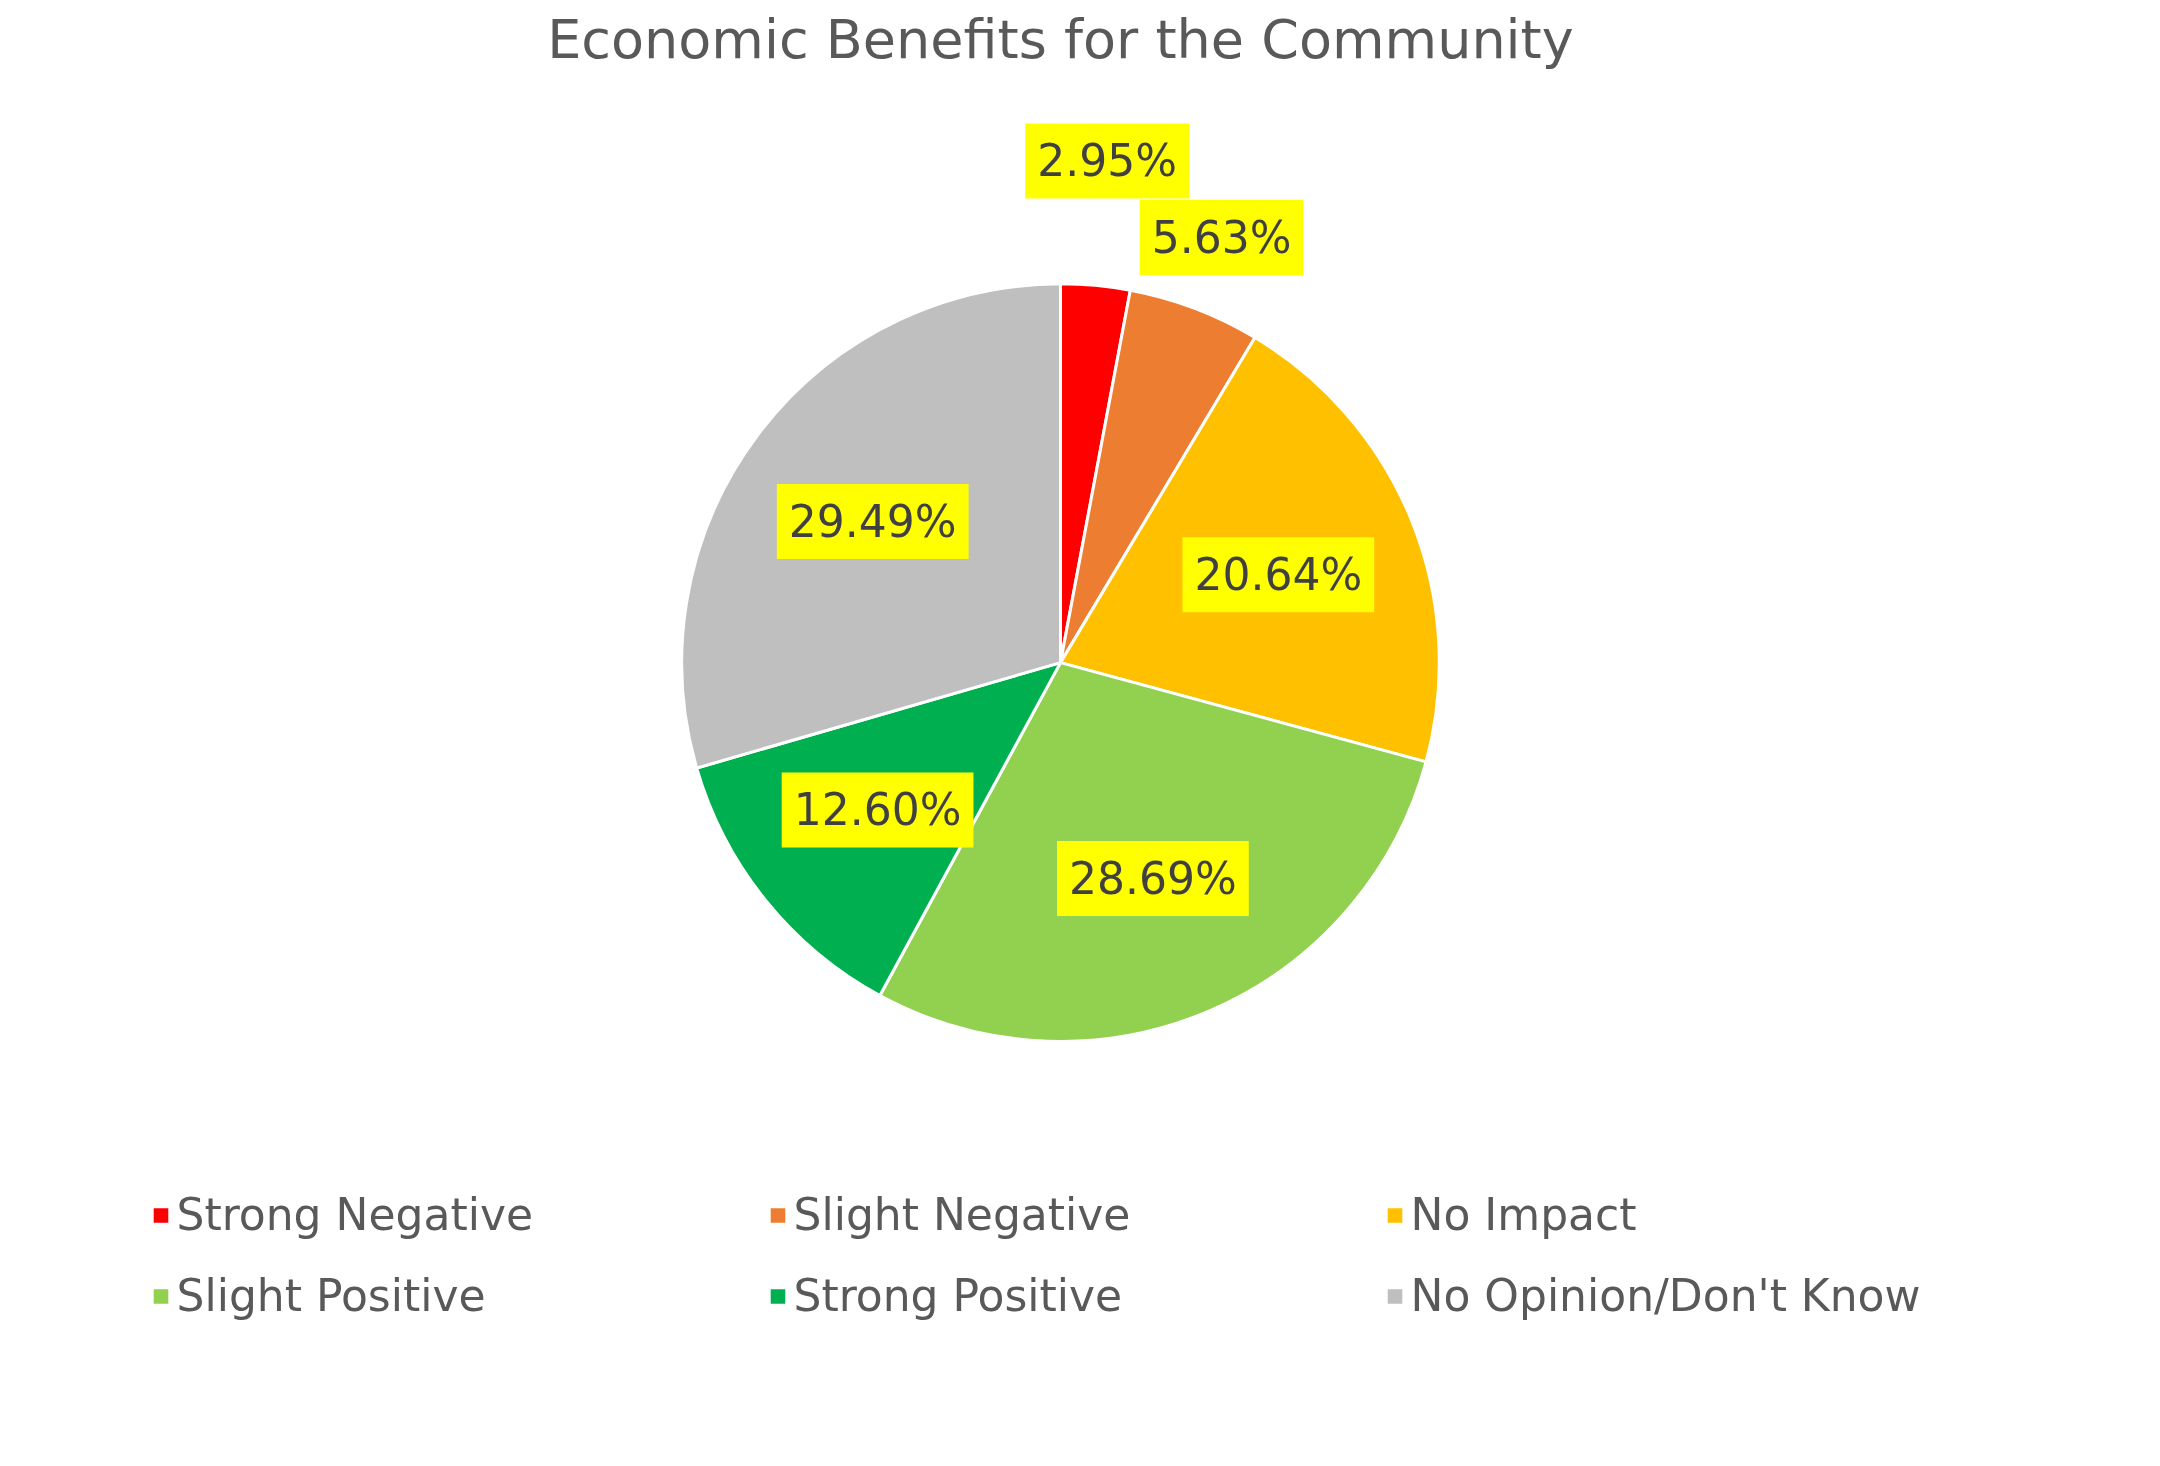 The width and height of the screenshot is (2160, 1466). What do you see at coordinates (958, 1295) in the screenshot?
I see `legend-label: Strong Positive` at bounding box center [958, 1295].